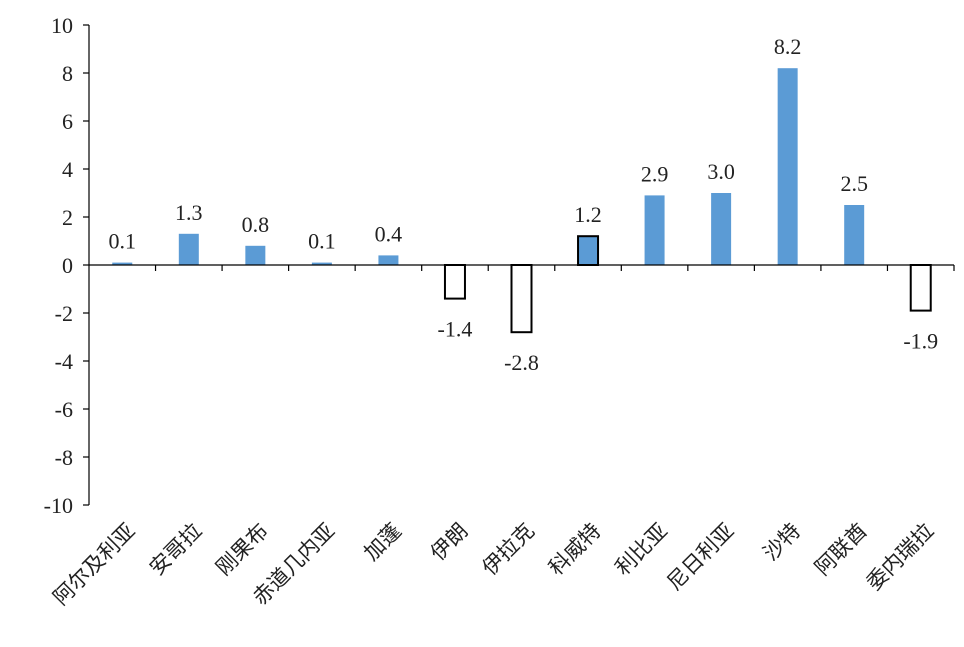 This screenshot has height=647, width=964. I want to click on data-label: 0.4, so click(389, 233).